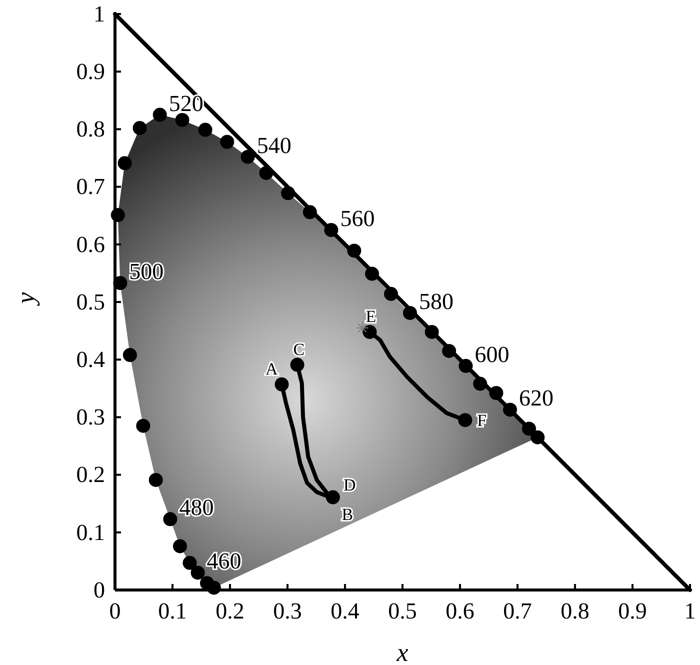 Image resolution: width=700 pixels, height=665 pixels. What do you see at coordinates (345, 611) in the screenshot?
I see `x-tick-label: 0.4` at bounding box center [345, 611].